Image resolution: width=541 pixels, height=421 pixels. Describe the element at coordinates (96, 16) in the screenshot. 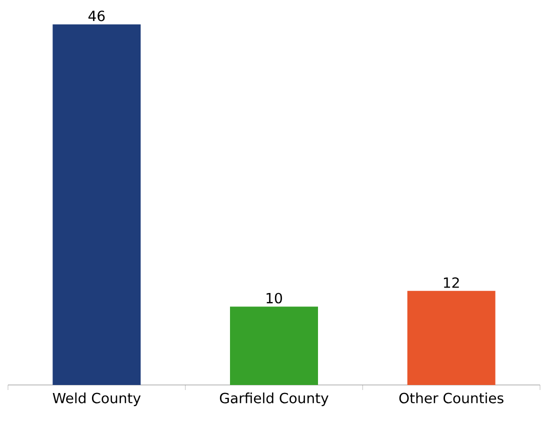

I see `data-label: 46` at that location.